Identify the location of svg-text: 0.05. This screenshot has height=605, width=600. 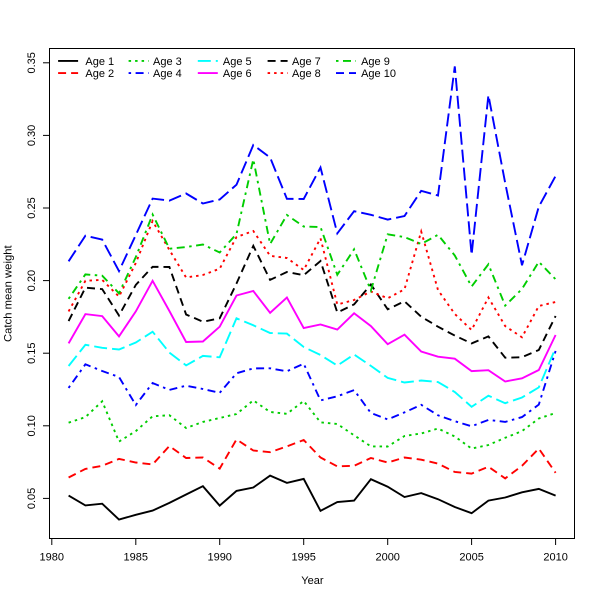
(32, 498).